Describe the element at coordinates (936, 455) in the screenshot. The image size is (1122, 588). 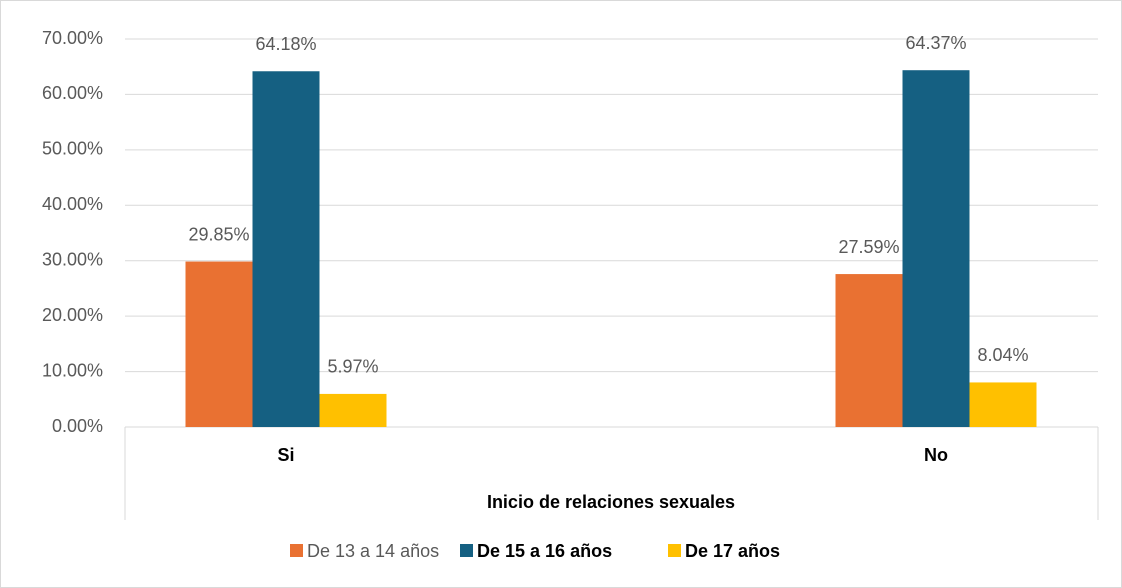
I see `x-tick-label: No` at that location.